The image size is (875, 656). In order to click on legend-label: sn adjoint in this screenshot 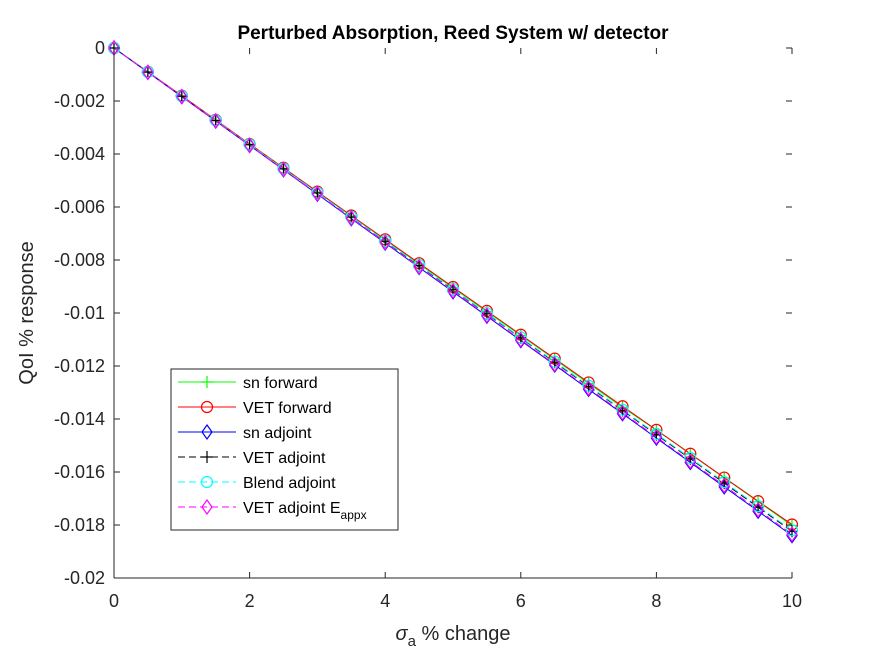, I will do `click(277, 433)`.